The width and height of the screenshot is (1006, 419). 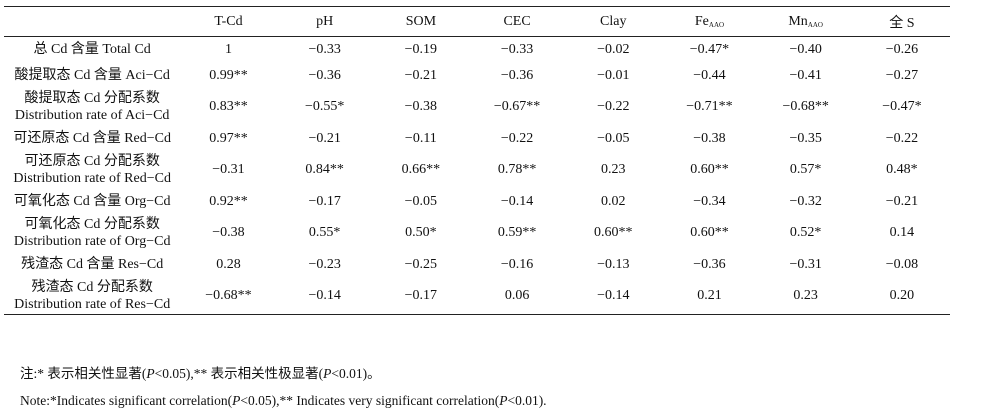 What do you see at coordinates (517, 106) in the screenshot?
I see `table-cell: −0.67**` at bounding box center [517, 106].